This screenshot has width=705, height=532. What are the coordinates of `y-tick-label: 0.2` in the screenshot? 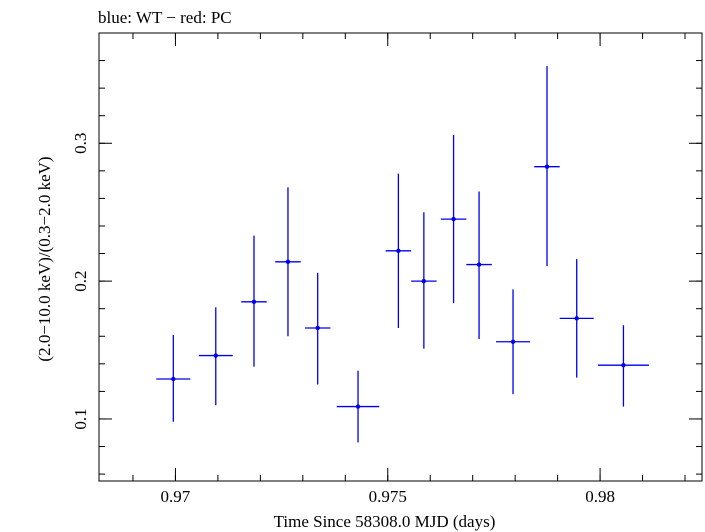 It's located at (80, 280).